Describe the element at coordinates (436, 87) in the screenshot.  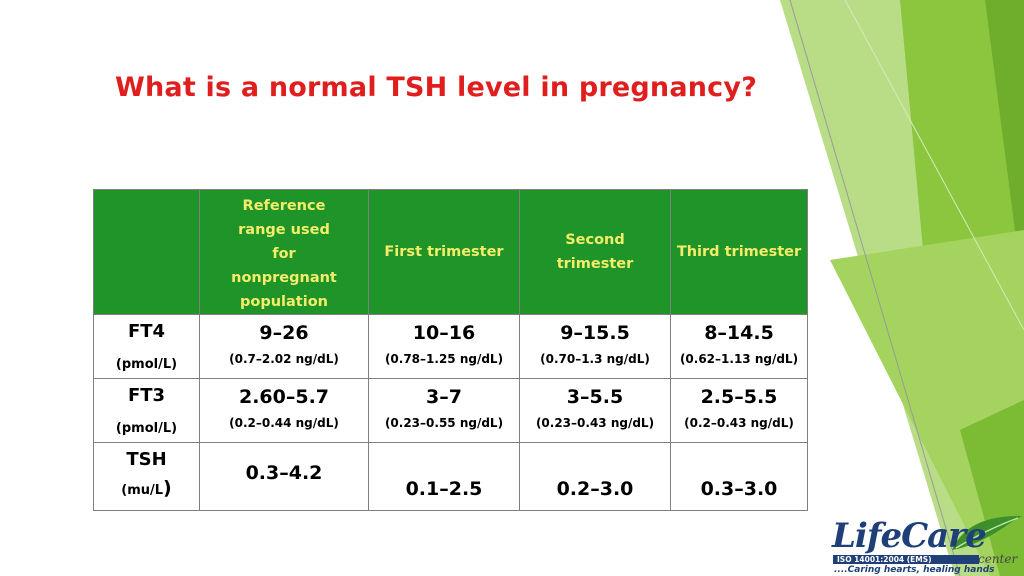
I see `page-title: What is a normal TSH level in pregnancy?` at that location.